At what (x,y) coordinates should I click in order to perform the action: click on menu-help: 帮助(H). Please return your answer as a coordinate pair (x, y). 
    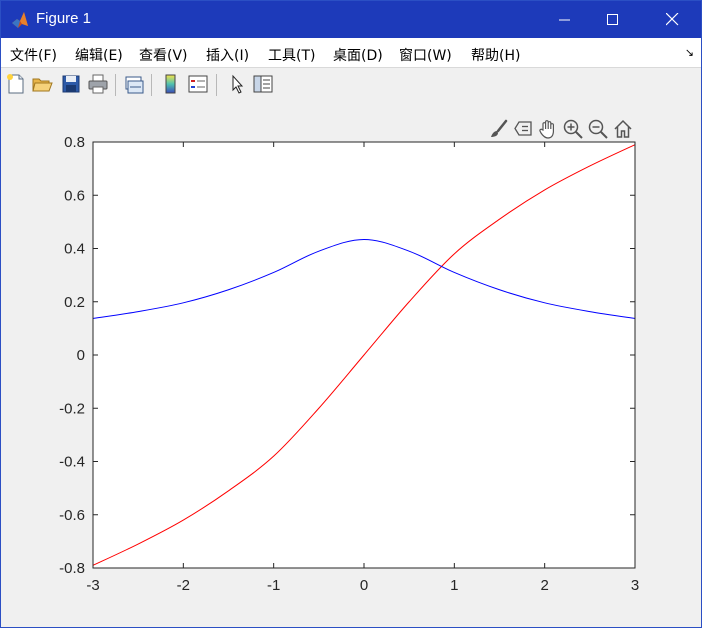
    Looking at the image, I should click on (496, 56).